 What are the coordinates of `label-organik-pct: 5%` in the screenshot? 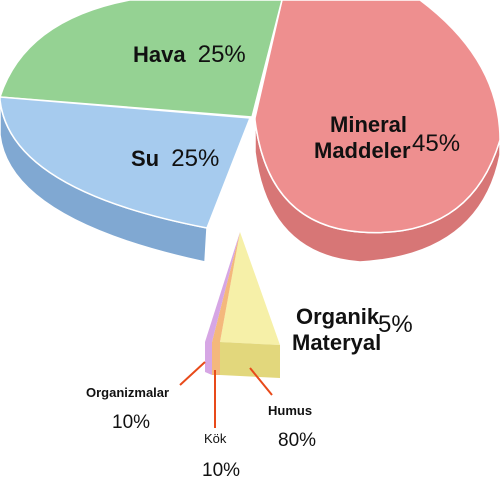 It's located at (395, 324).